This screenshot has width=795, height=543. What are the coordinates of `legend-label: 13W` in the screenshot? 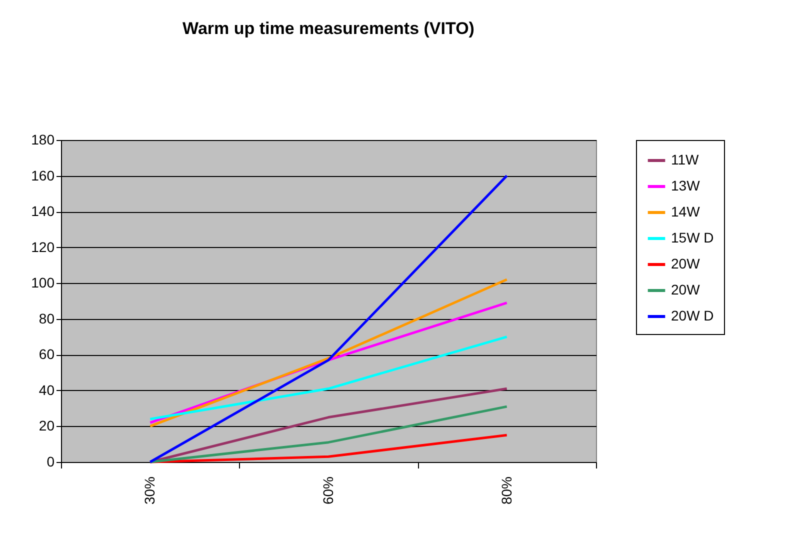 It's located at (686, 186).